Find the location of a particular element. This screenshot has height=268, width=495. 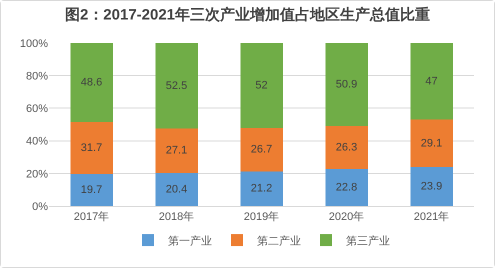

x-tick-label: 2018年 is located at coordinates (176, 217).